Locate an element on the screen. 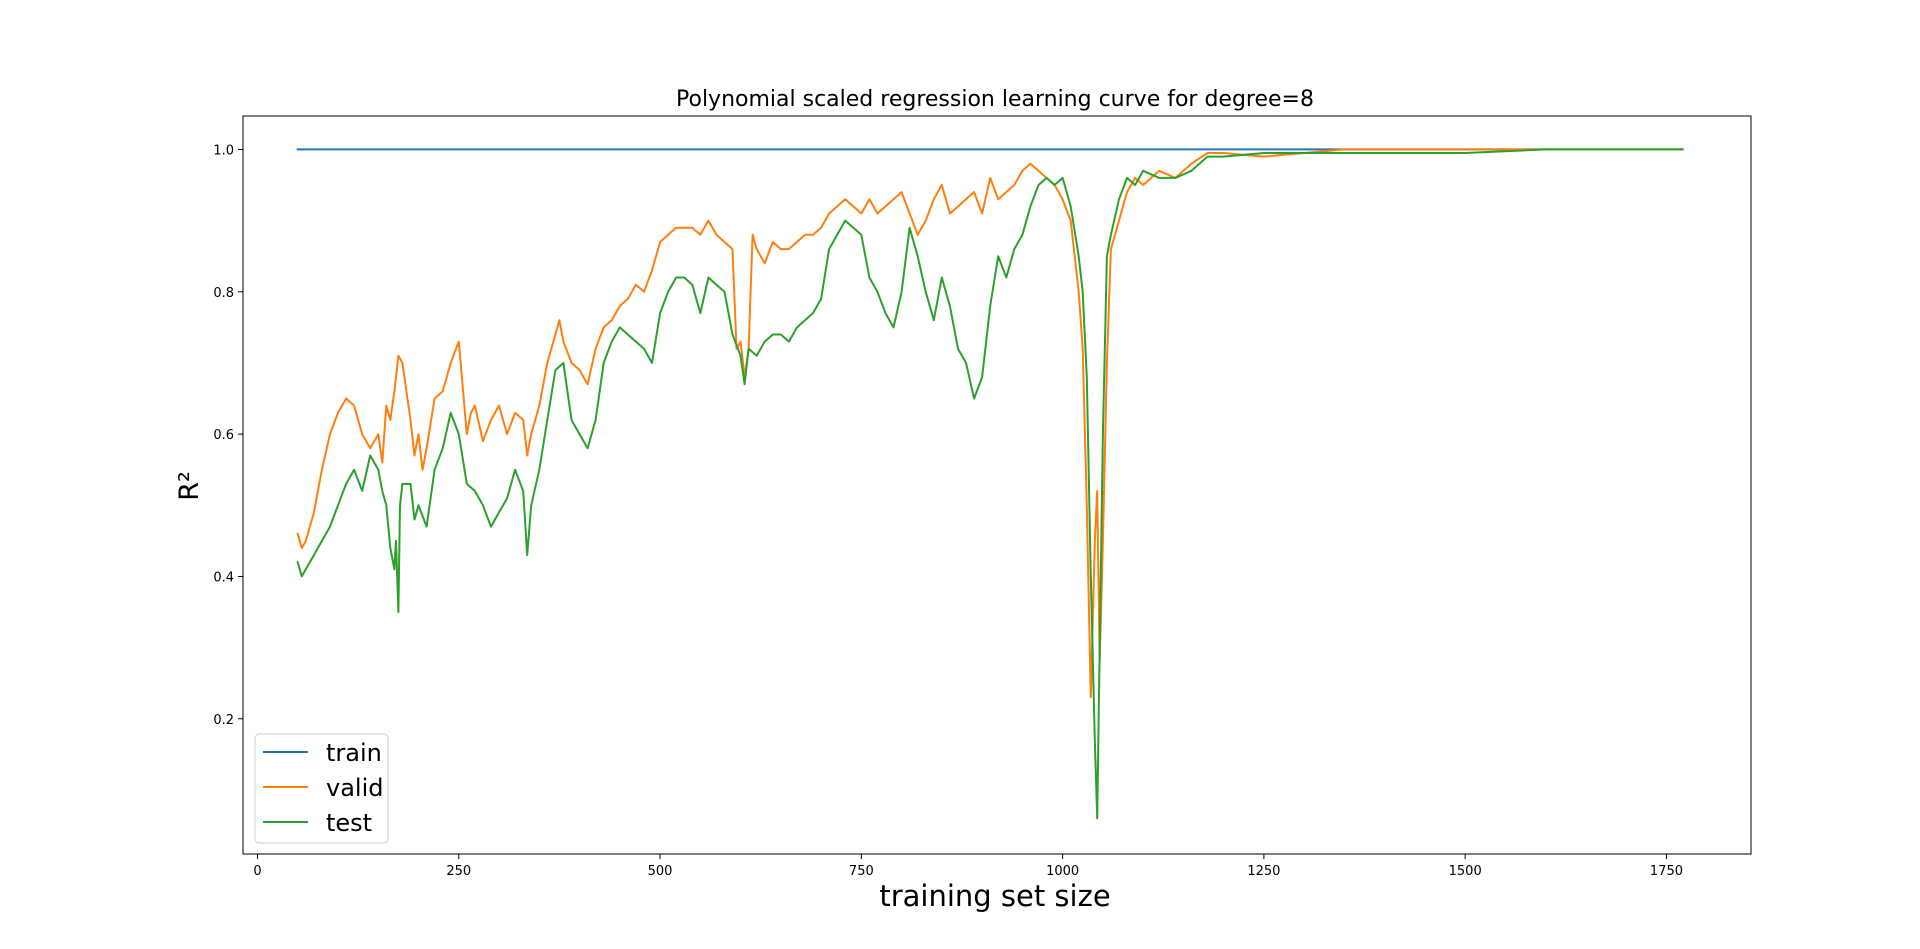  legend-label-valid: valid is located at coordinates (354, 788).